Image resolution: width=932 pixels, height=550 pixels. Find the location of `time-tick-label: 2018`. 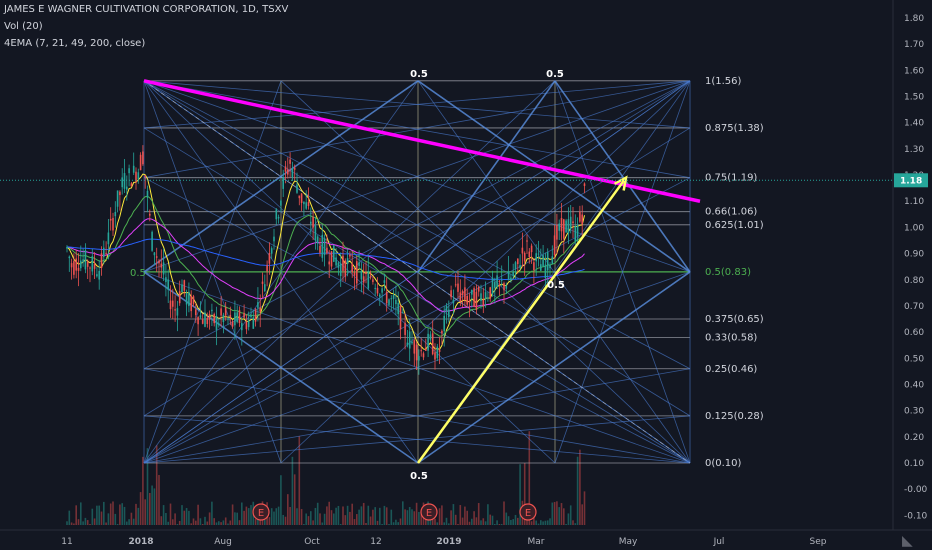

time-tick-label: 2018 is located at coordinates (140, 542).